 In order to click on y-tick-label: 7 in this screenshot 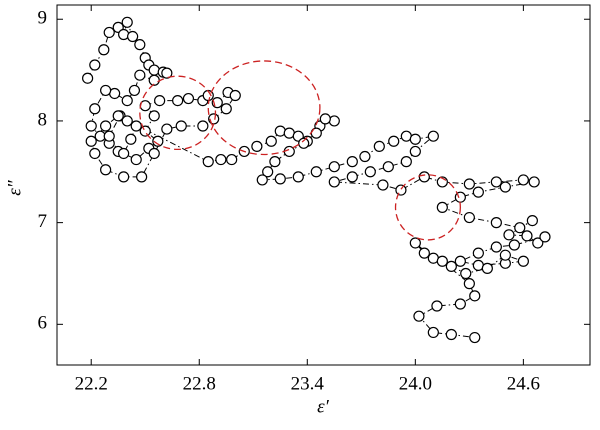, I will do `click(43, 221)`.